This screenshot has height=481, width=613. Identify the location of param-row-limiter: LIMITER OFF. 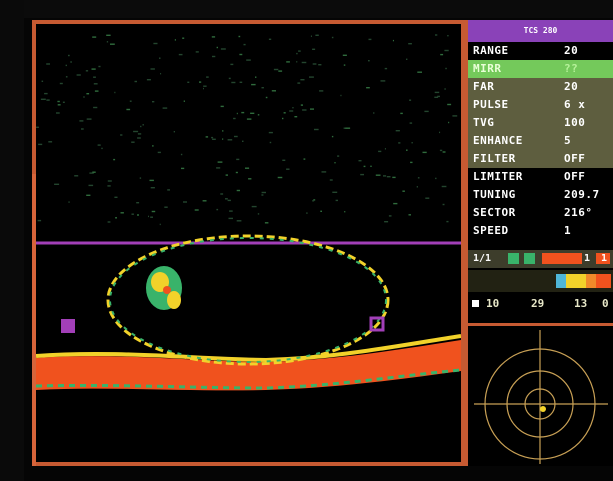
(540, 177).